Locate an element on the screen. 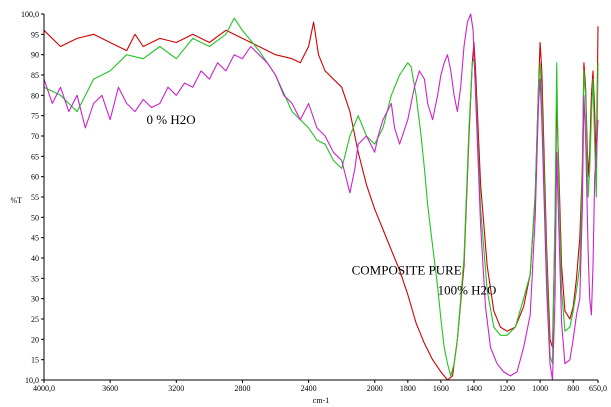 This screenshot has height=407, width=611. x-tick-label: 650,0 is located at coordinates (598, 388).